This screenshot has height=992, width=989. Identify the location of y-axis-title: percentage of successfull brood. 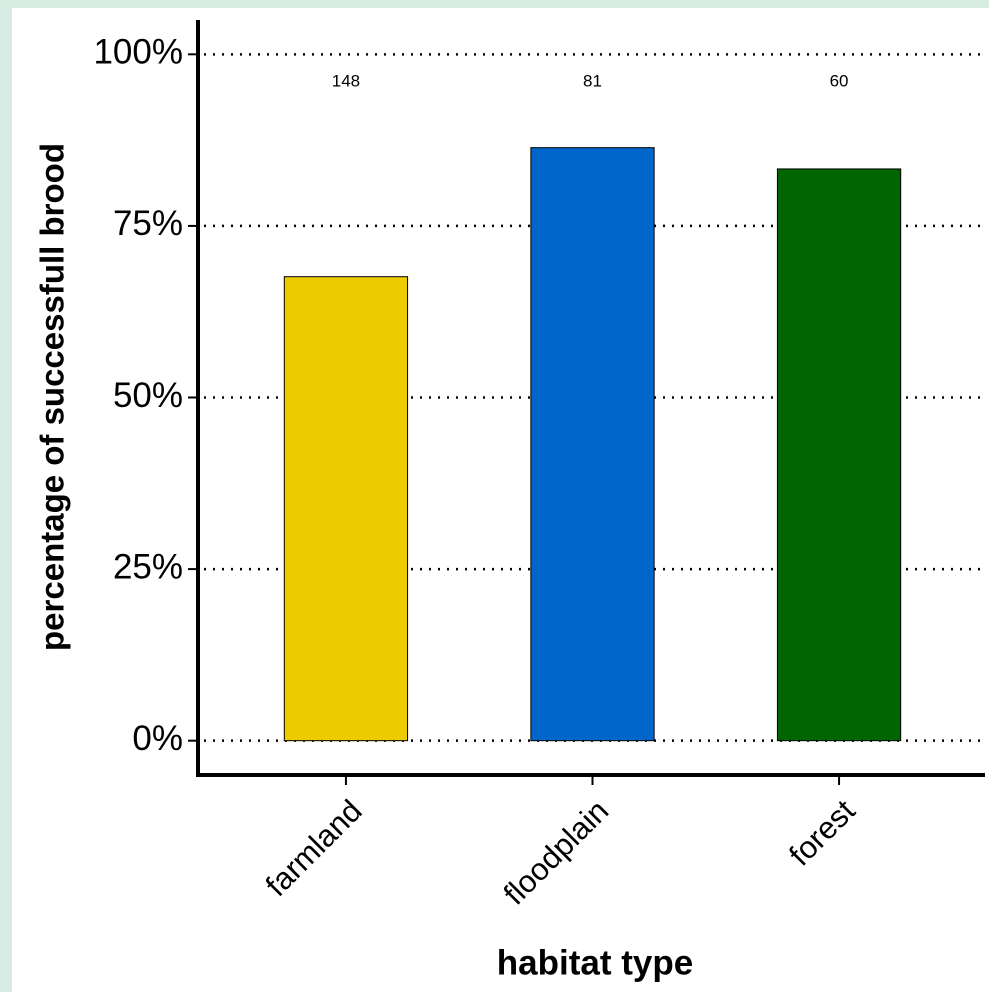
(52, 397).